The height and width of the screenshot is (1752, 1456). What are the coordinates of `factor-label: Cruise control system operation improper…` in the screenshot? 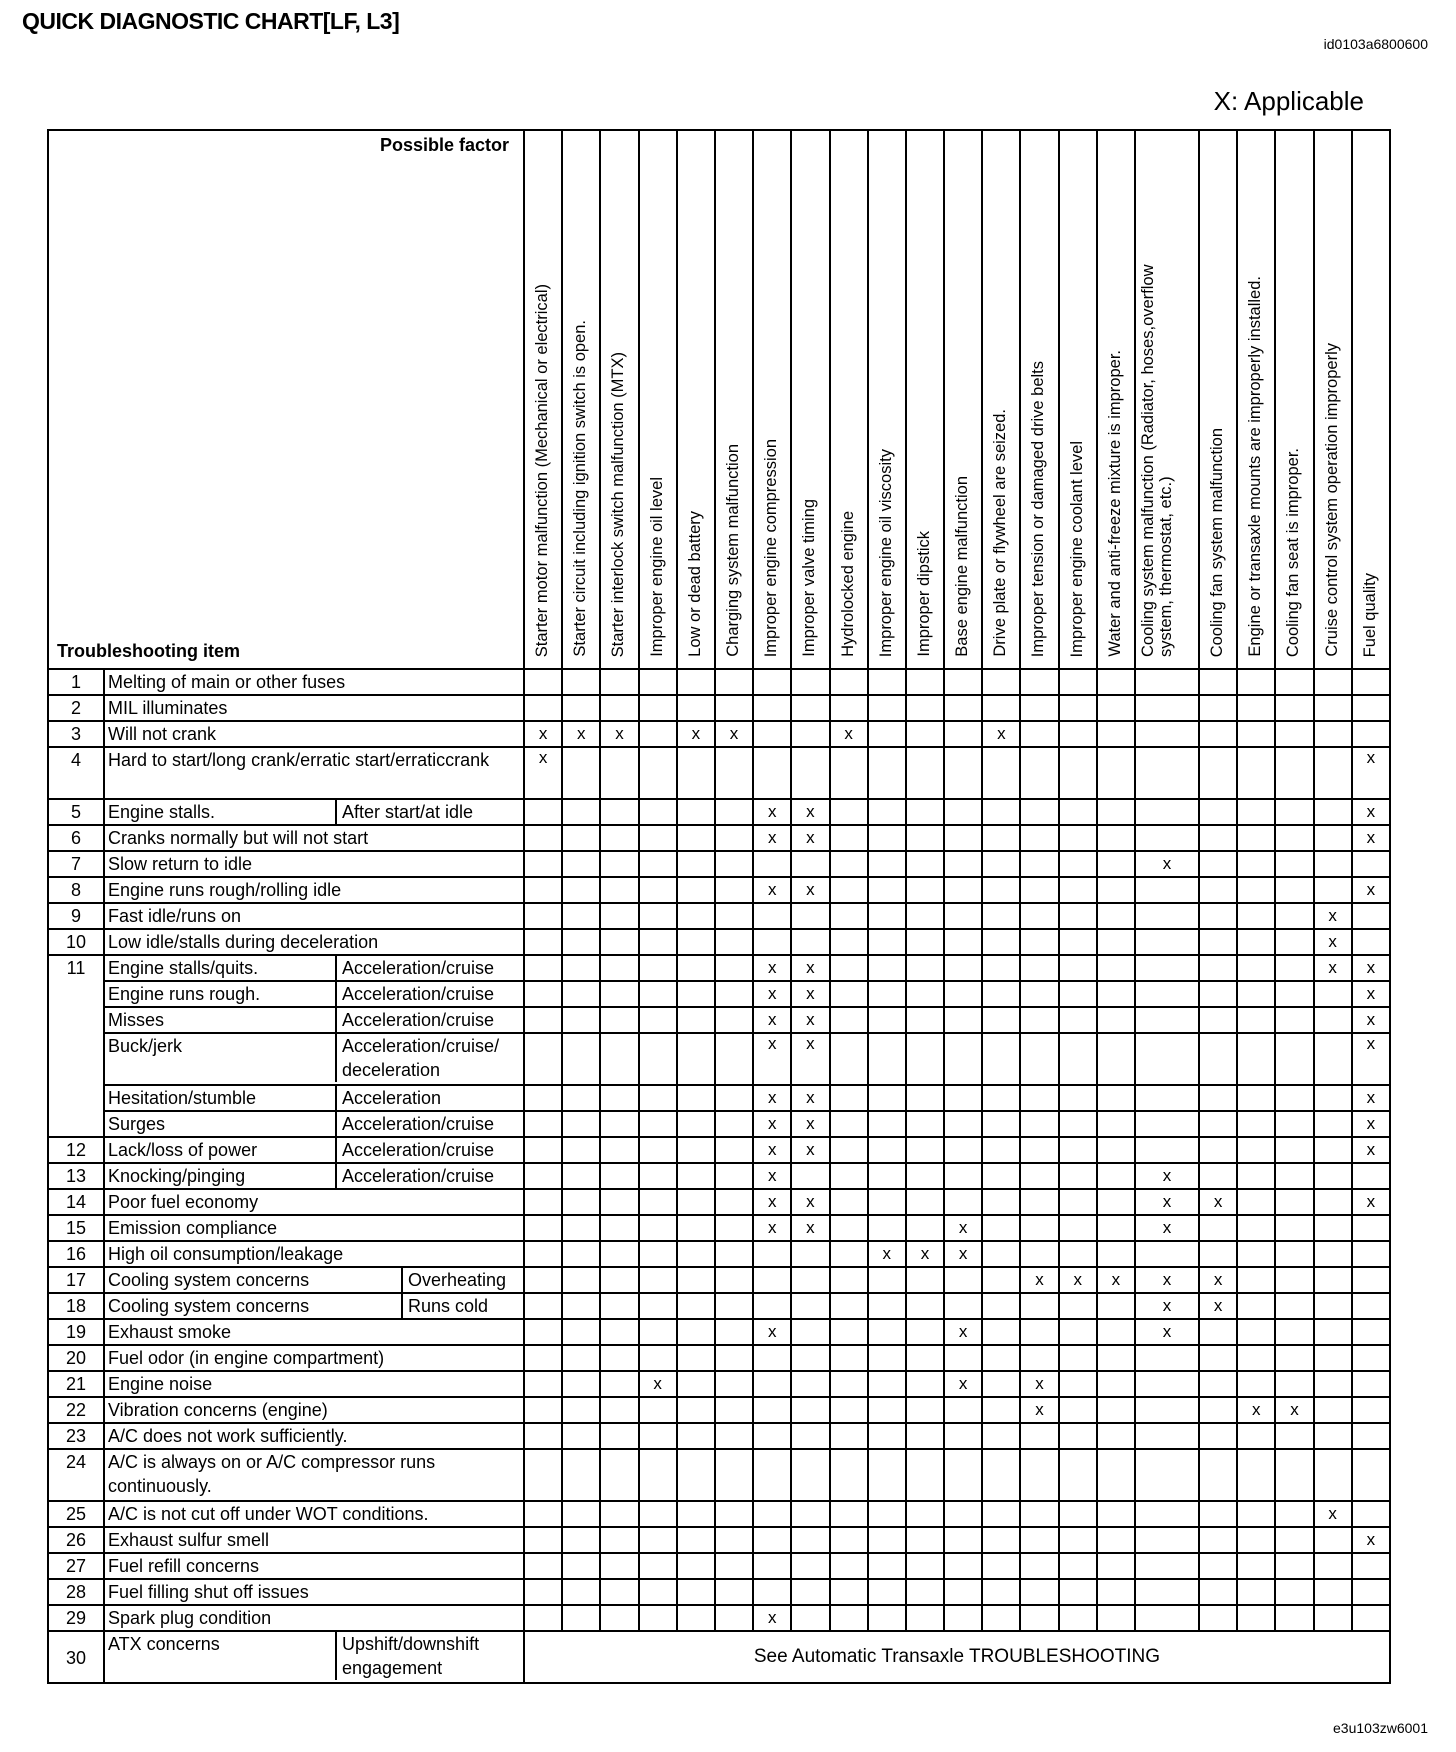 It's located at (1331, 500).